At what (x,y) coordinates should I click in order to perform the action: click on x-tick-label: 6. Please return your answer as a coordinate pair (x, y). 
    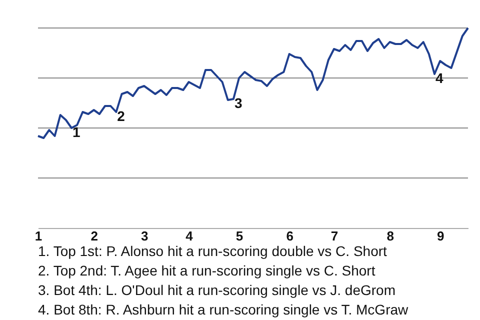
    Looking at the image, I should click on (290, 236).